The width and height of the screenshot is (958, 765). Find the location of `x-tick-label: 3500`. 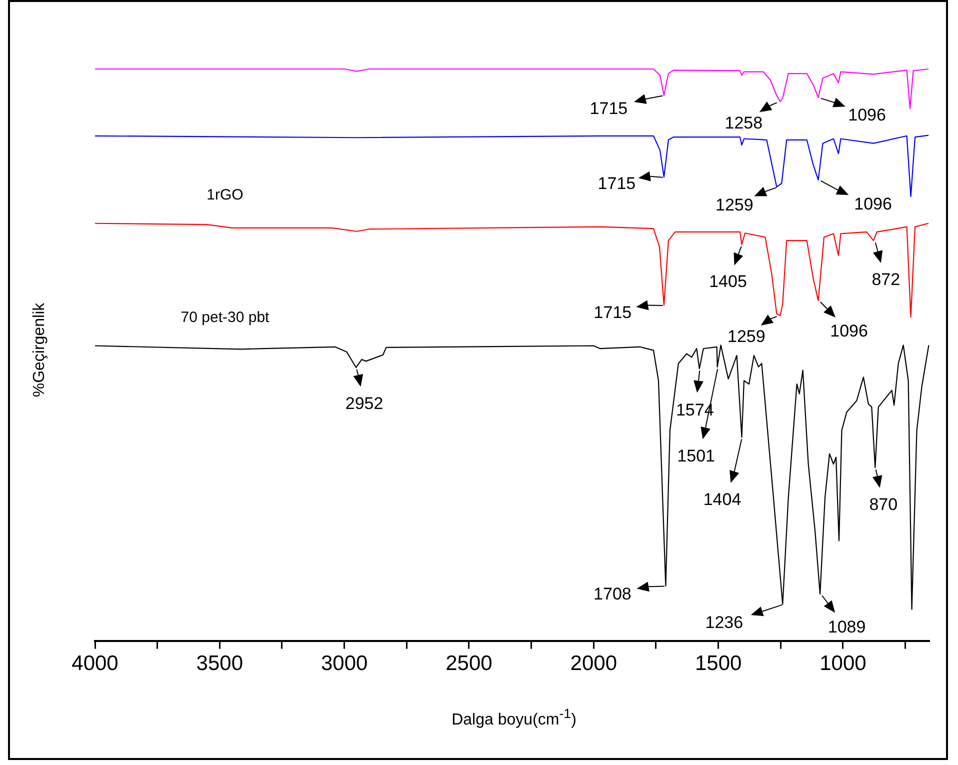

x-tick-label: 3500 is located at coordinates (220, 664).